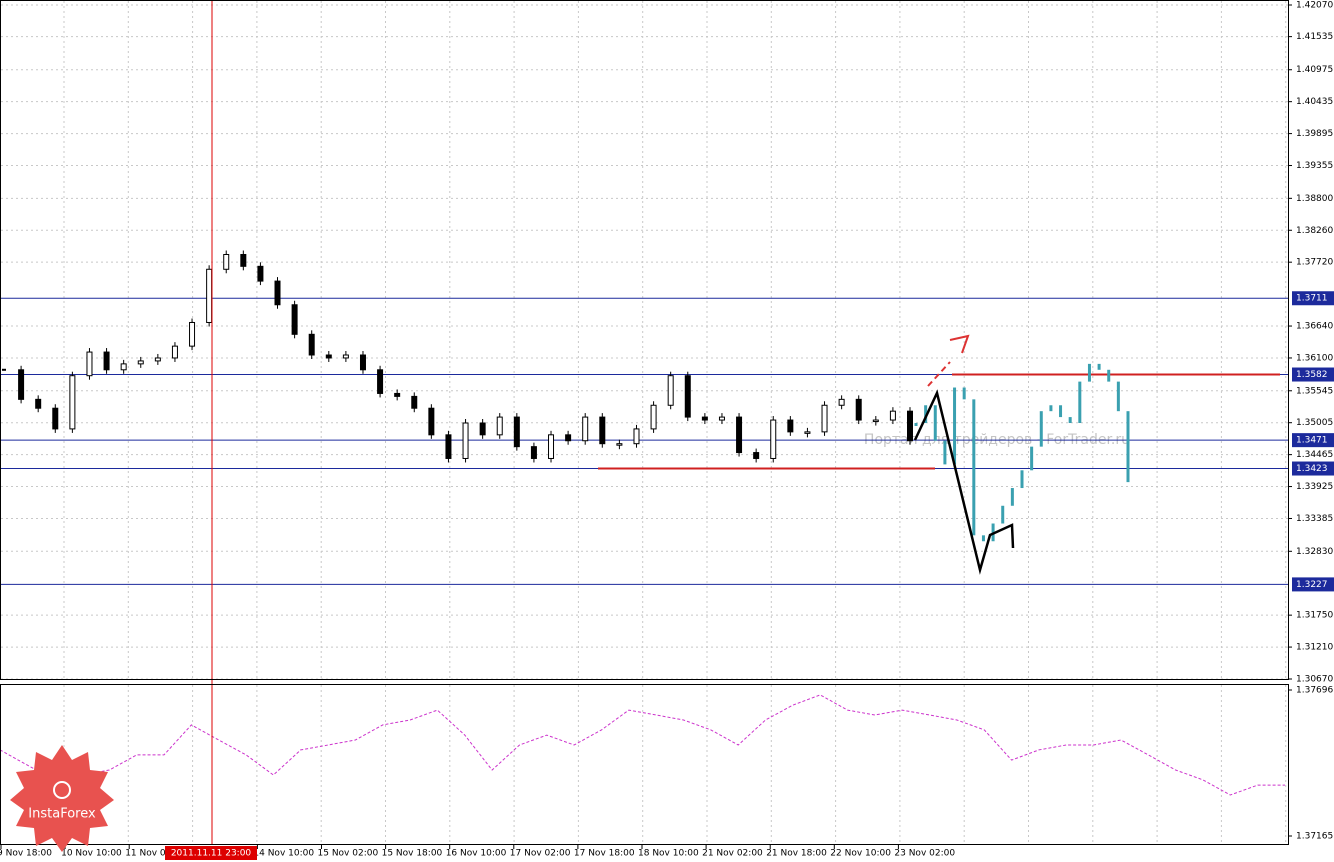 The width and height of the screenshot is (1334, 862). I want to click on y-tick-label: 1.34465, so click(1314, 455).